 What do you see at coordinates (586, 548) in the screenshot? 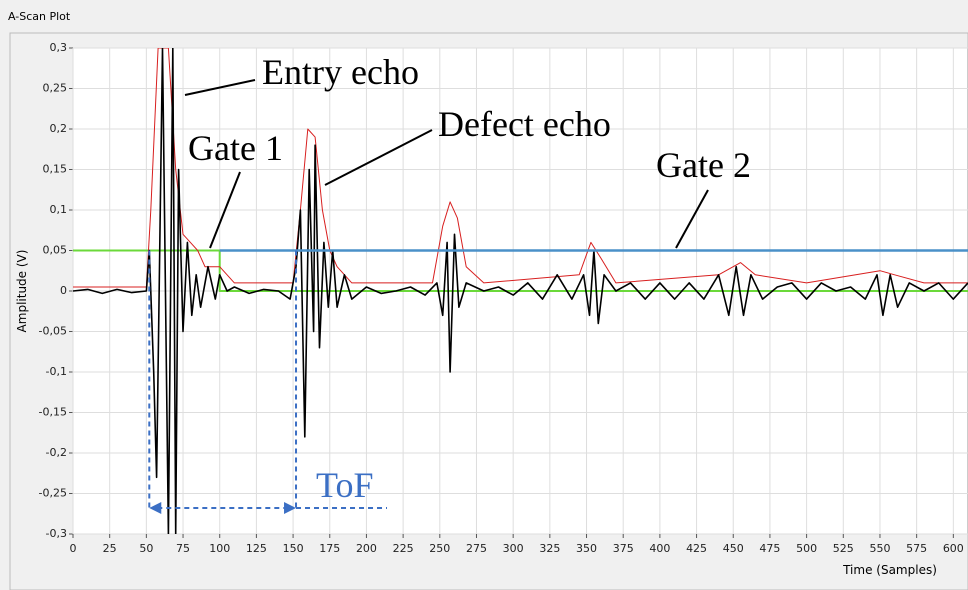
I see `x-tick-label: 350` at bounding box center [586, 548].